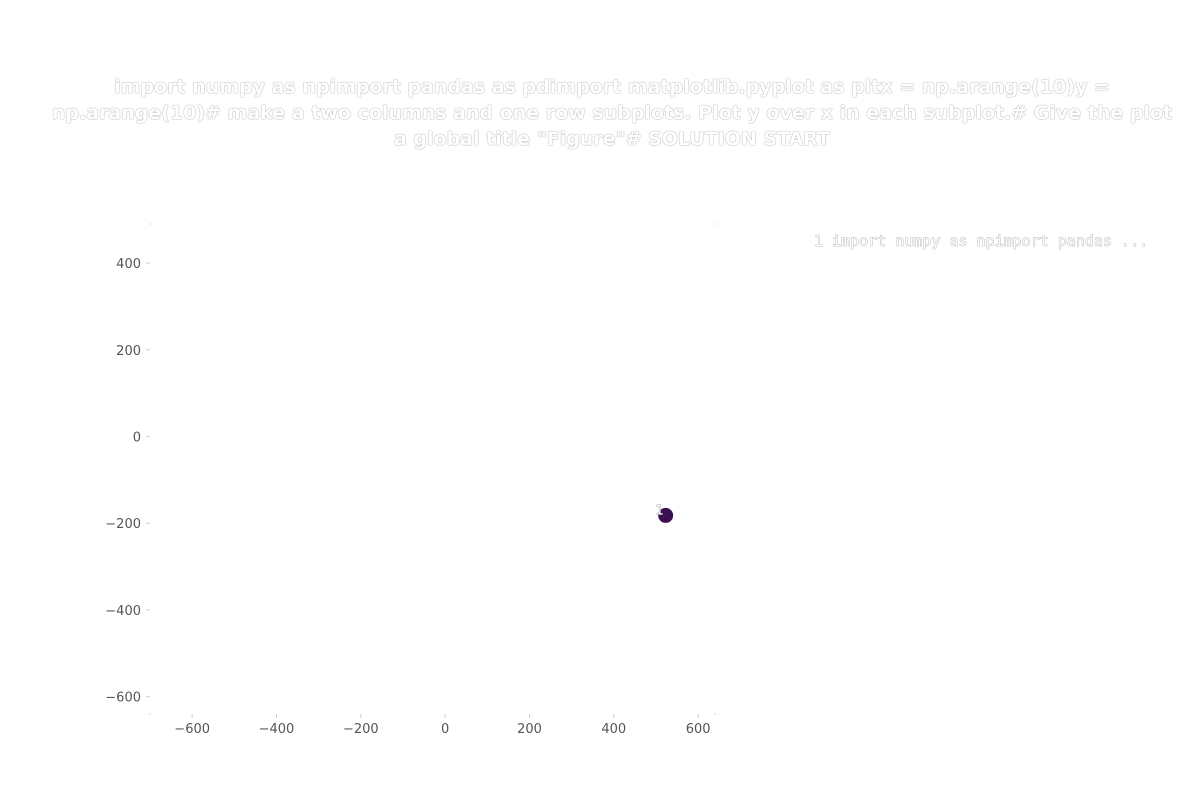  I want to click on x-tick-label: −400, so click(277, 729).